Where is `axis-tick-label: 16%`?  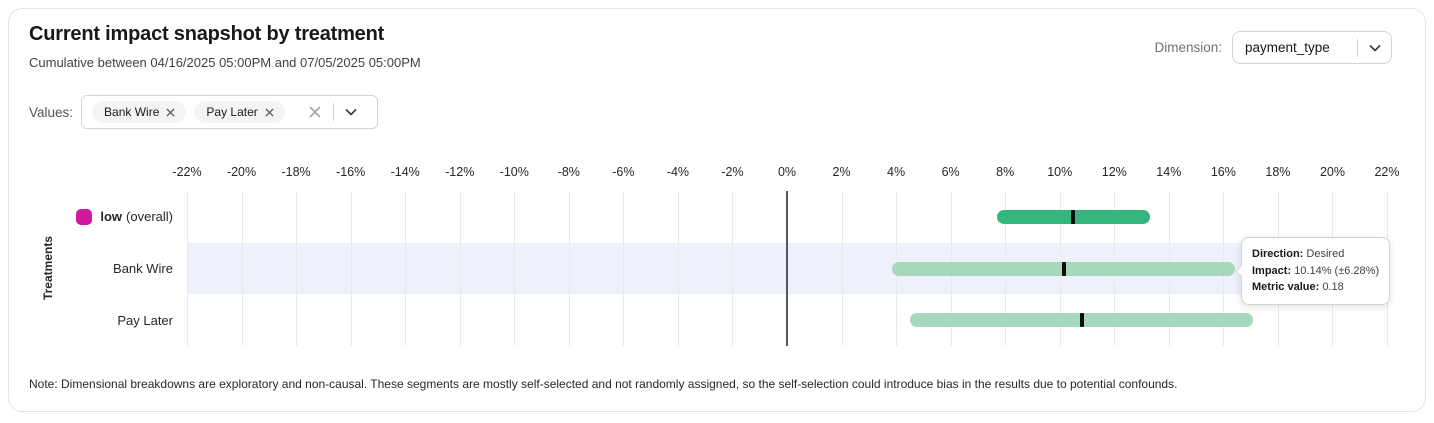 axis-tick-label: 16% is located at coordinates (1223, 172).